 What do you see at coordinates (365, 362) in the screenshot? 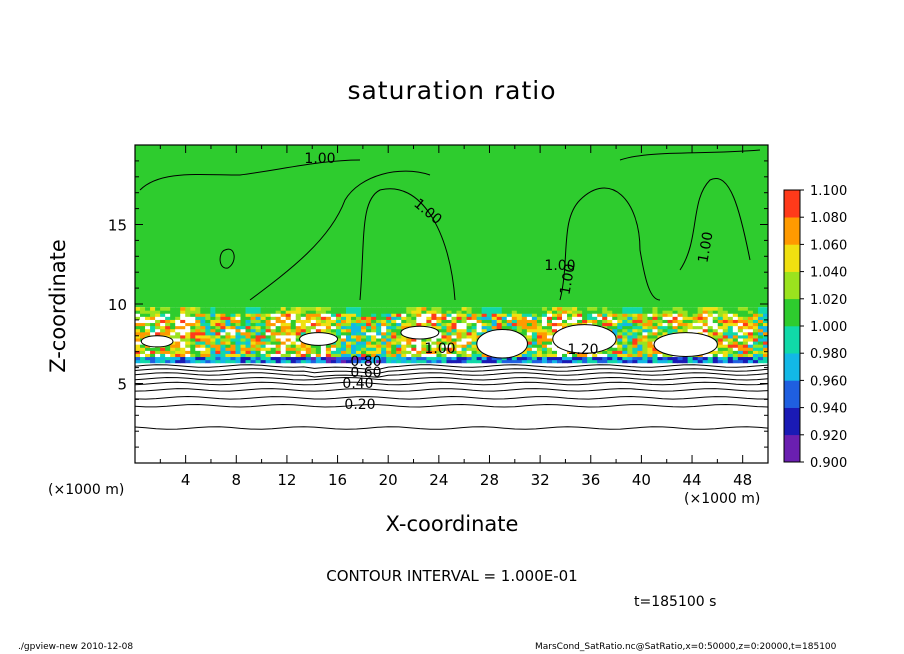
I see `contour-label: 0.80` at bounding box center [365, 362].